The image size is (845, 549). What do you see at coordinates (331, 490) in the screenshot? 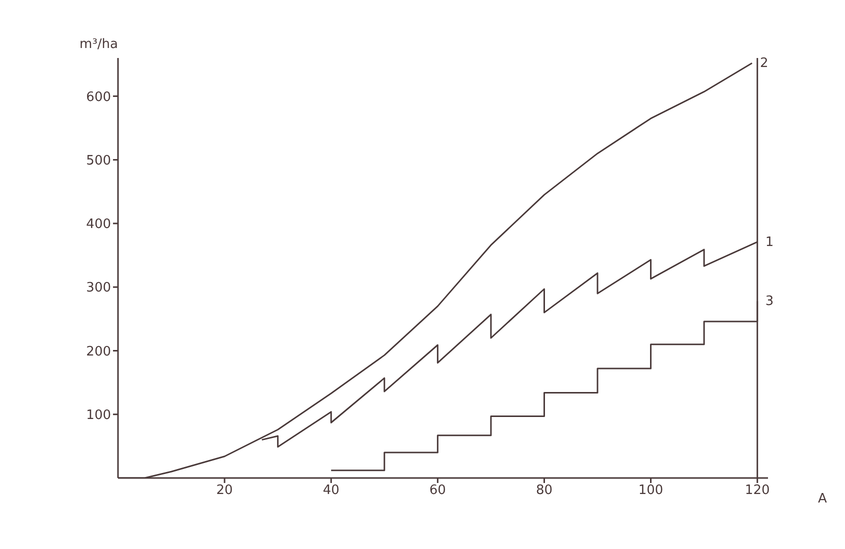
I see `x-tick-label: 40` at bounding box center [331, 490].